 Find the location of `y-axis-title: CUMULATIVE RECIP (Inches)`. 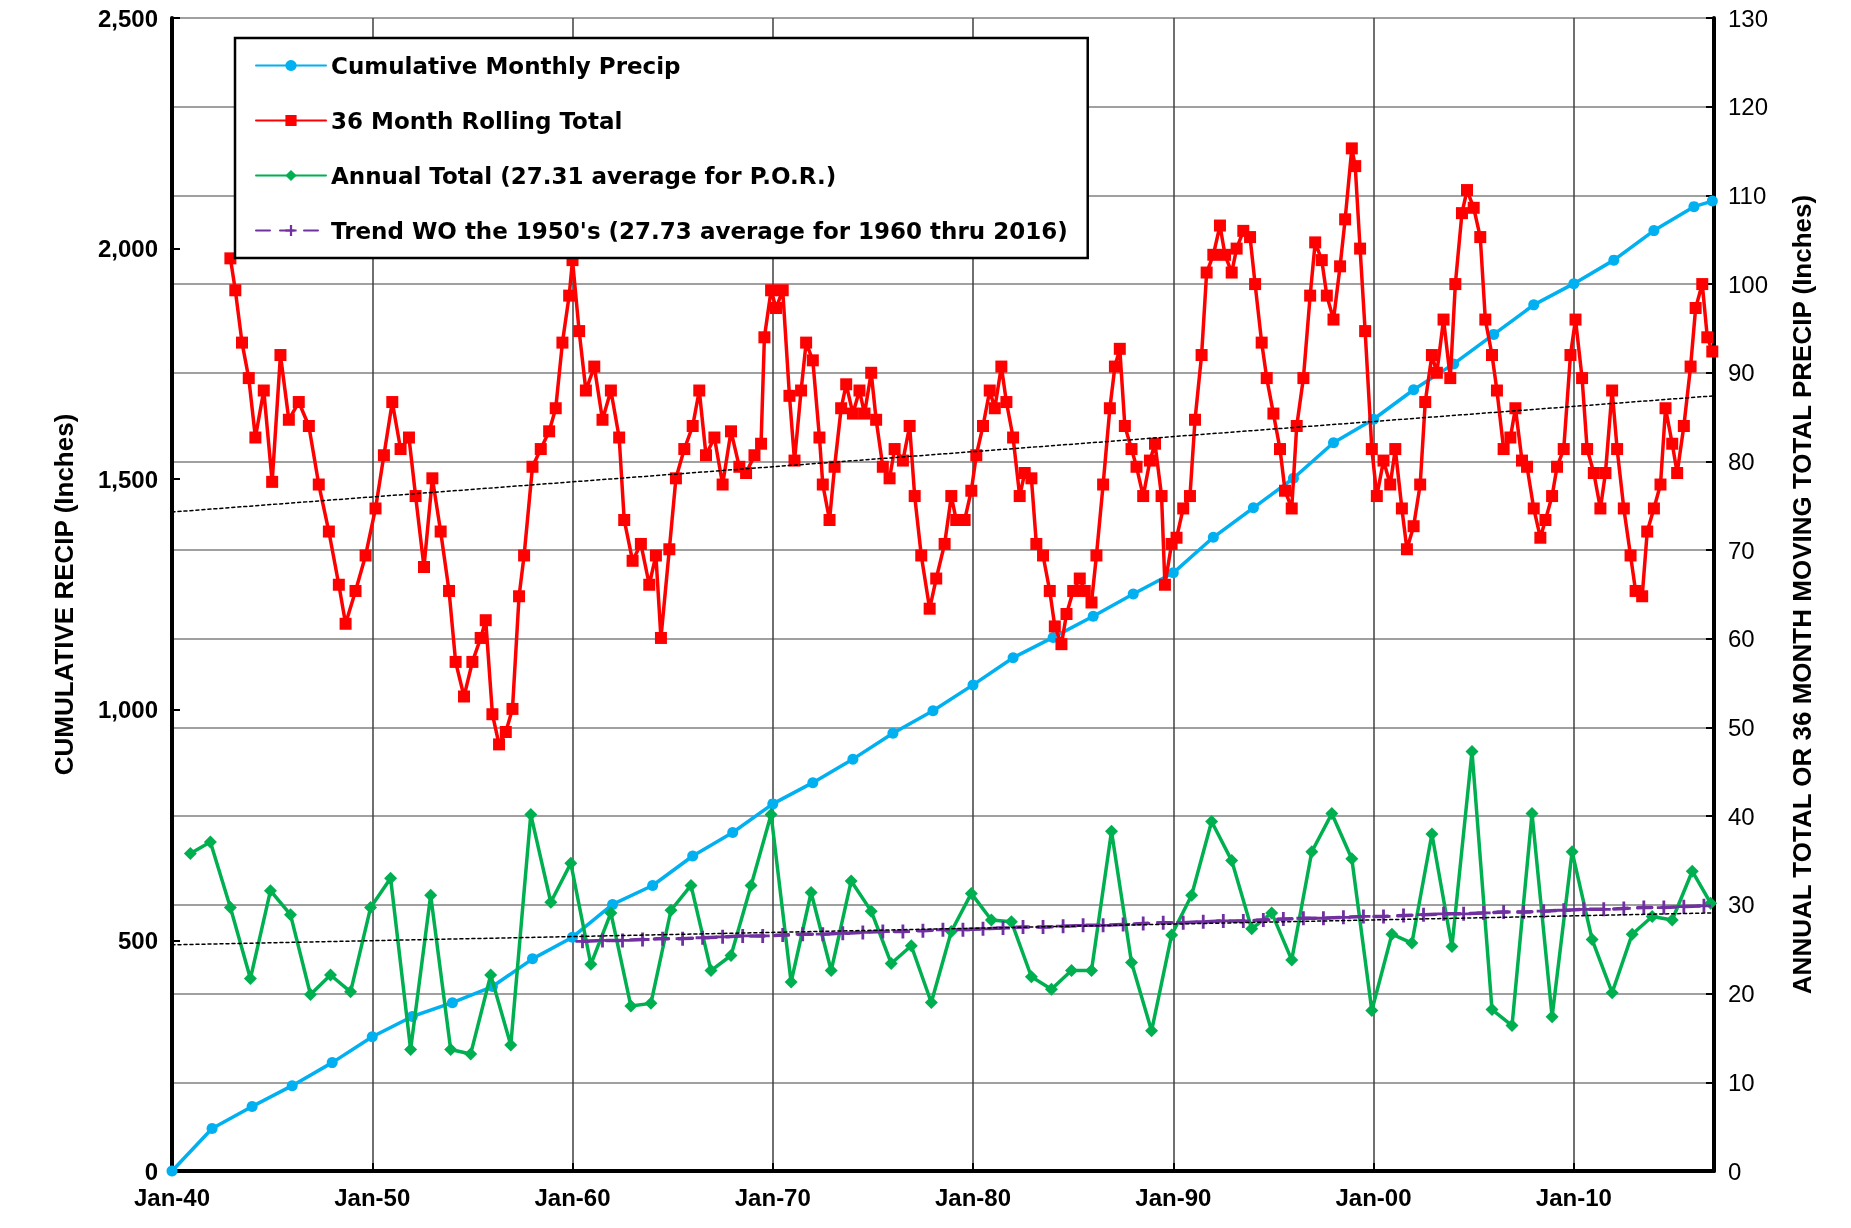

y-axis-title: CUMULATIVE RECIP (Inches) is located at coordinates (64, 594).